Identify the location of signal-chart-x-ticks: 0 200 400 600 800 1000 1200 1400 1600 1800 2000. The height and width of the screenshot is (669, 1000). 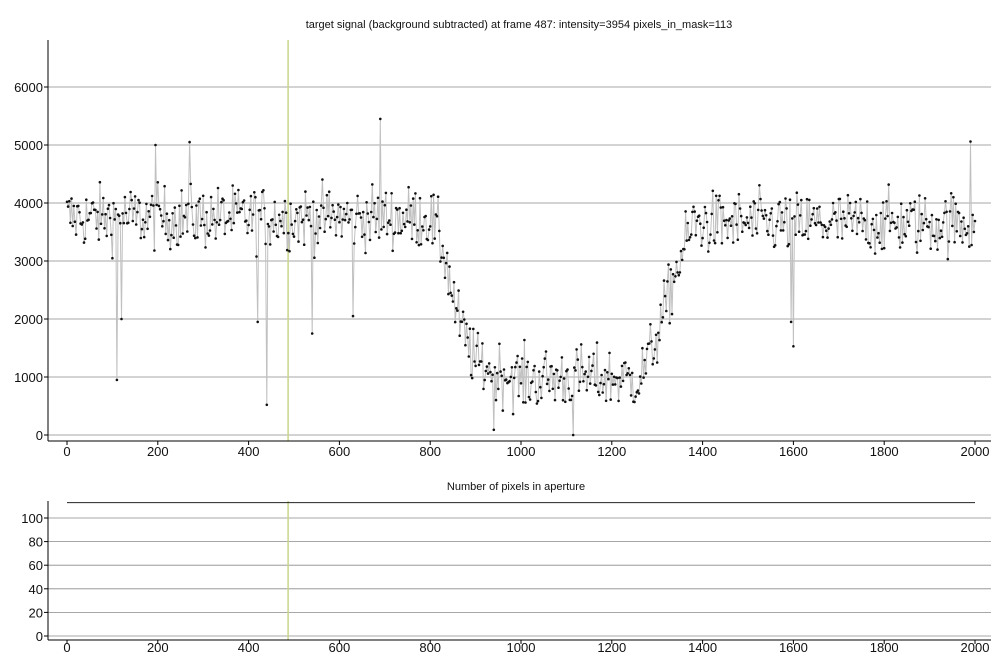
(526, 450).